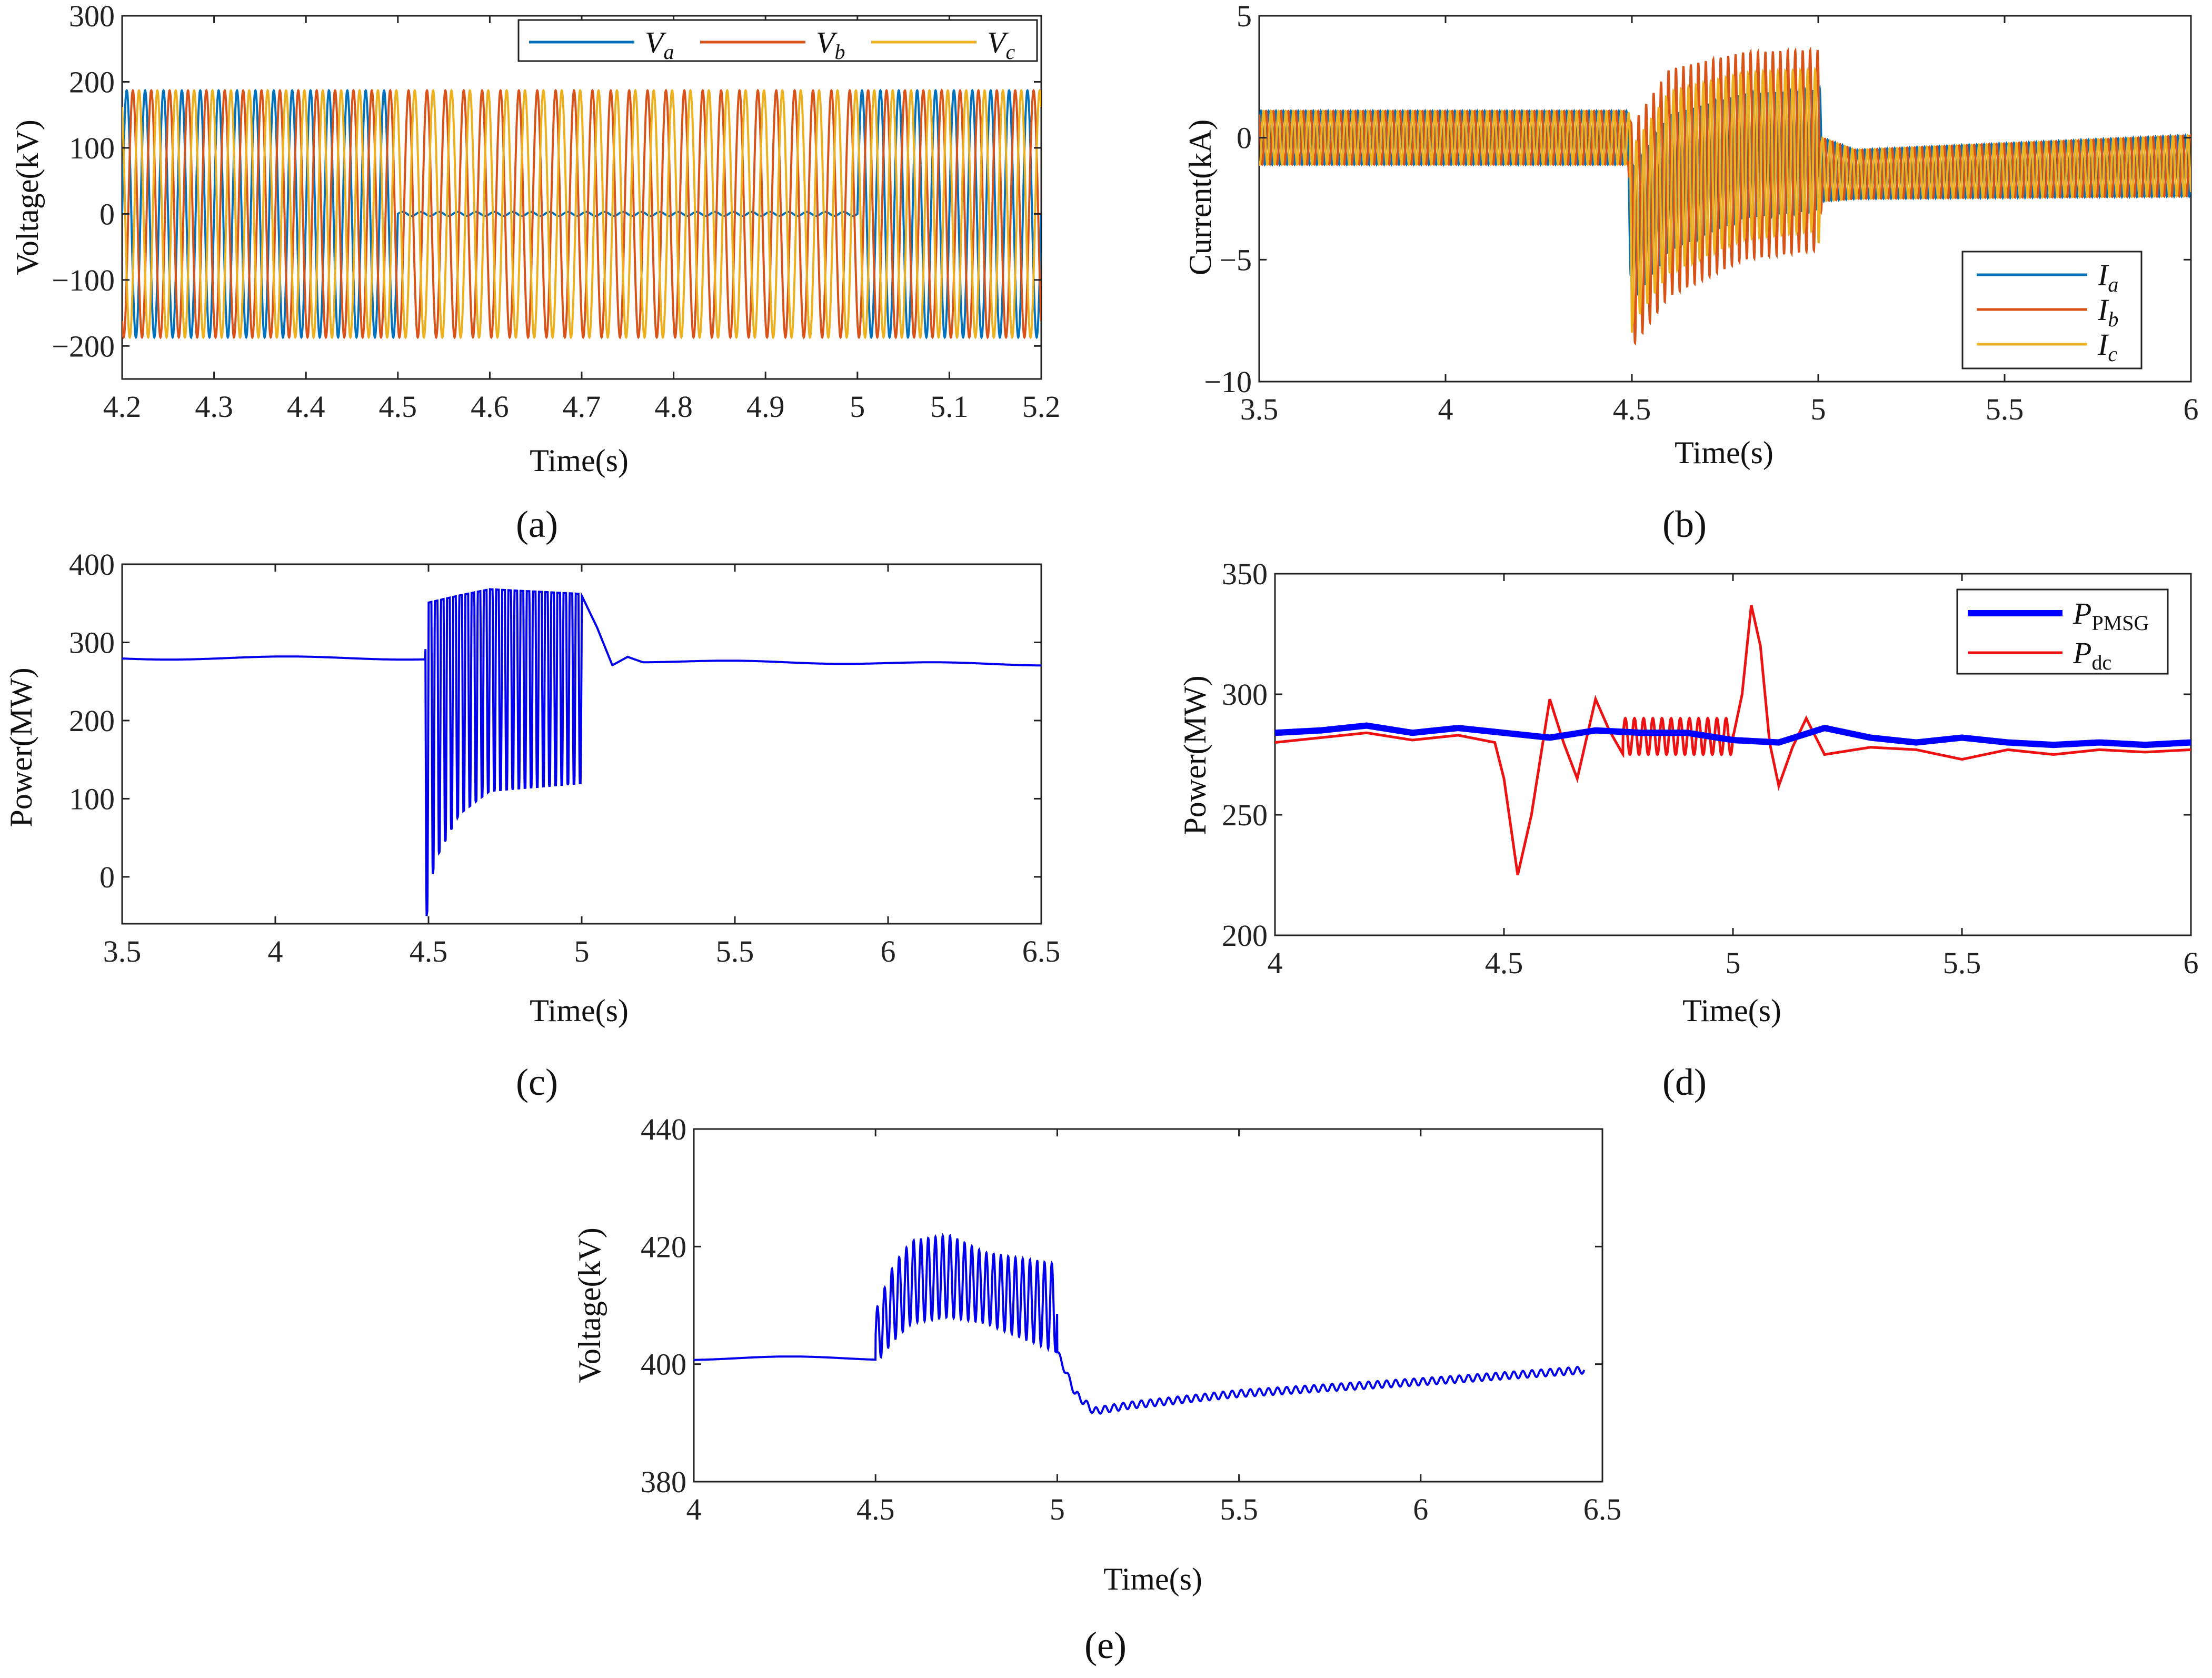 This screenshot has width=2212, height=1678. I want to click on caption-a: (a), so click(537, 524).